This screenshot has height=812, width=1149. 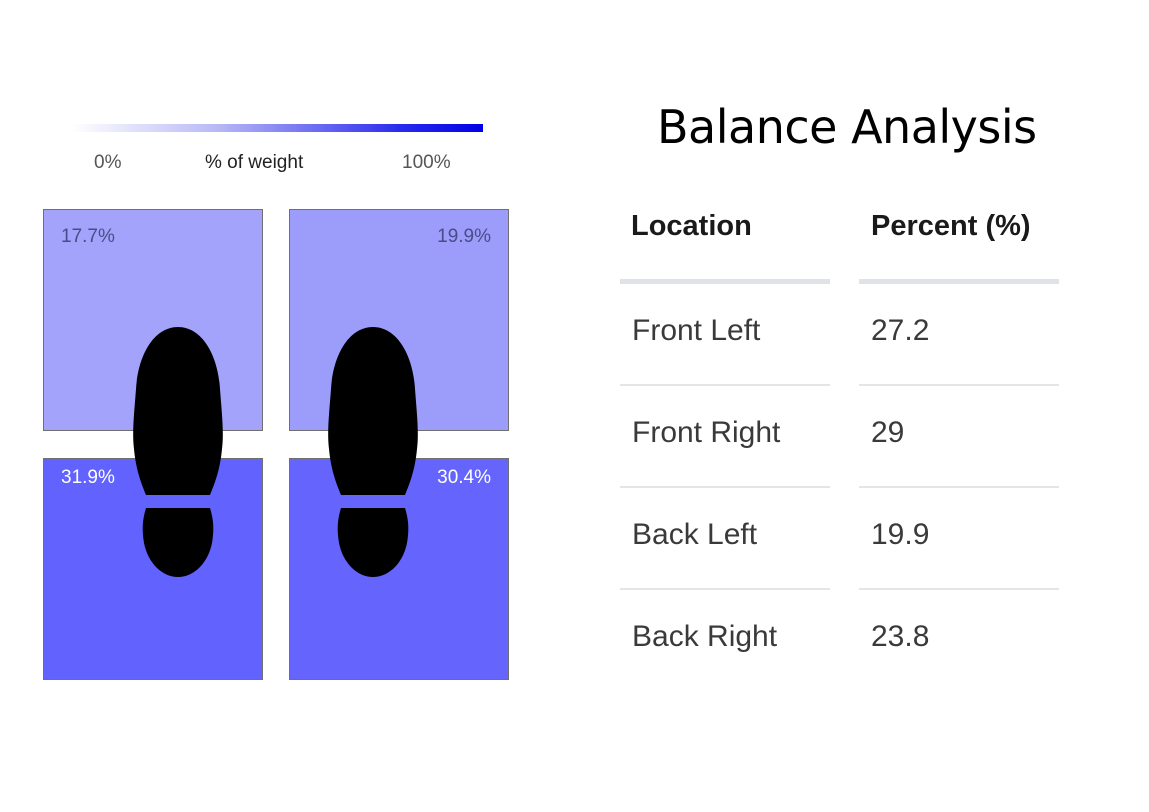 I want to click on cell-percent: 27.2, so click(x=900, y=330).